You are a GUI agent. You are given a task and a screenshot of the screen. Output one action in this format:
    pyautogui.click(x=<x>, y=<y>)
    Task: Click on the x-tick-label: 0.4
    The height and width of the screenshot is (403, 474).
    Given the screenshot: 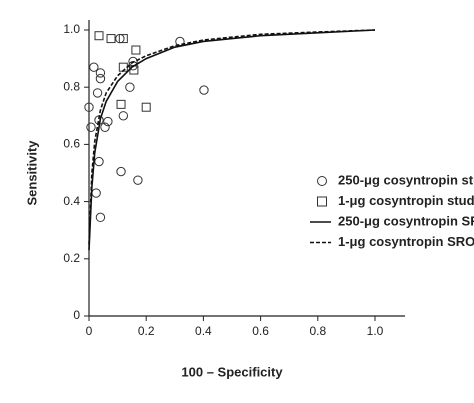 What is the action you would take?
    pyautogui.click(x=203, y=331)
    